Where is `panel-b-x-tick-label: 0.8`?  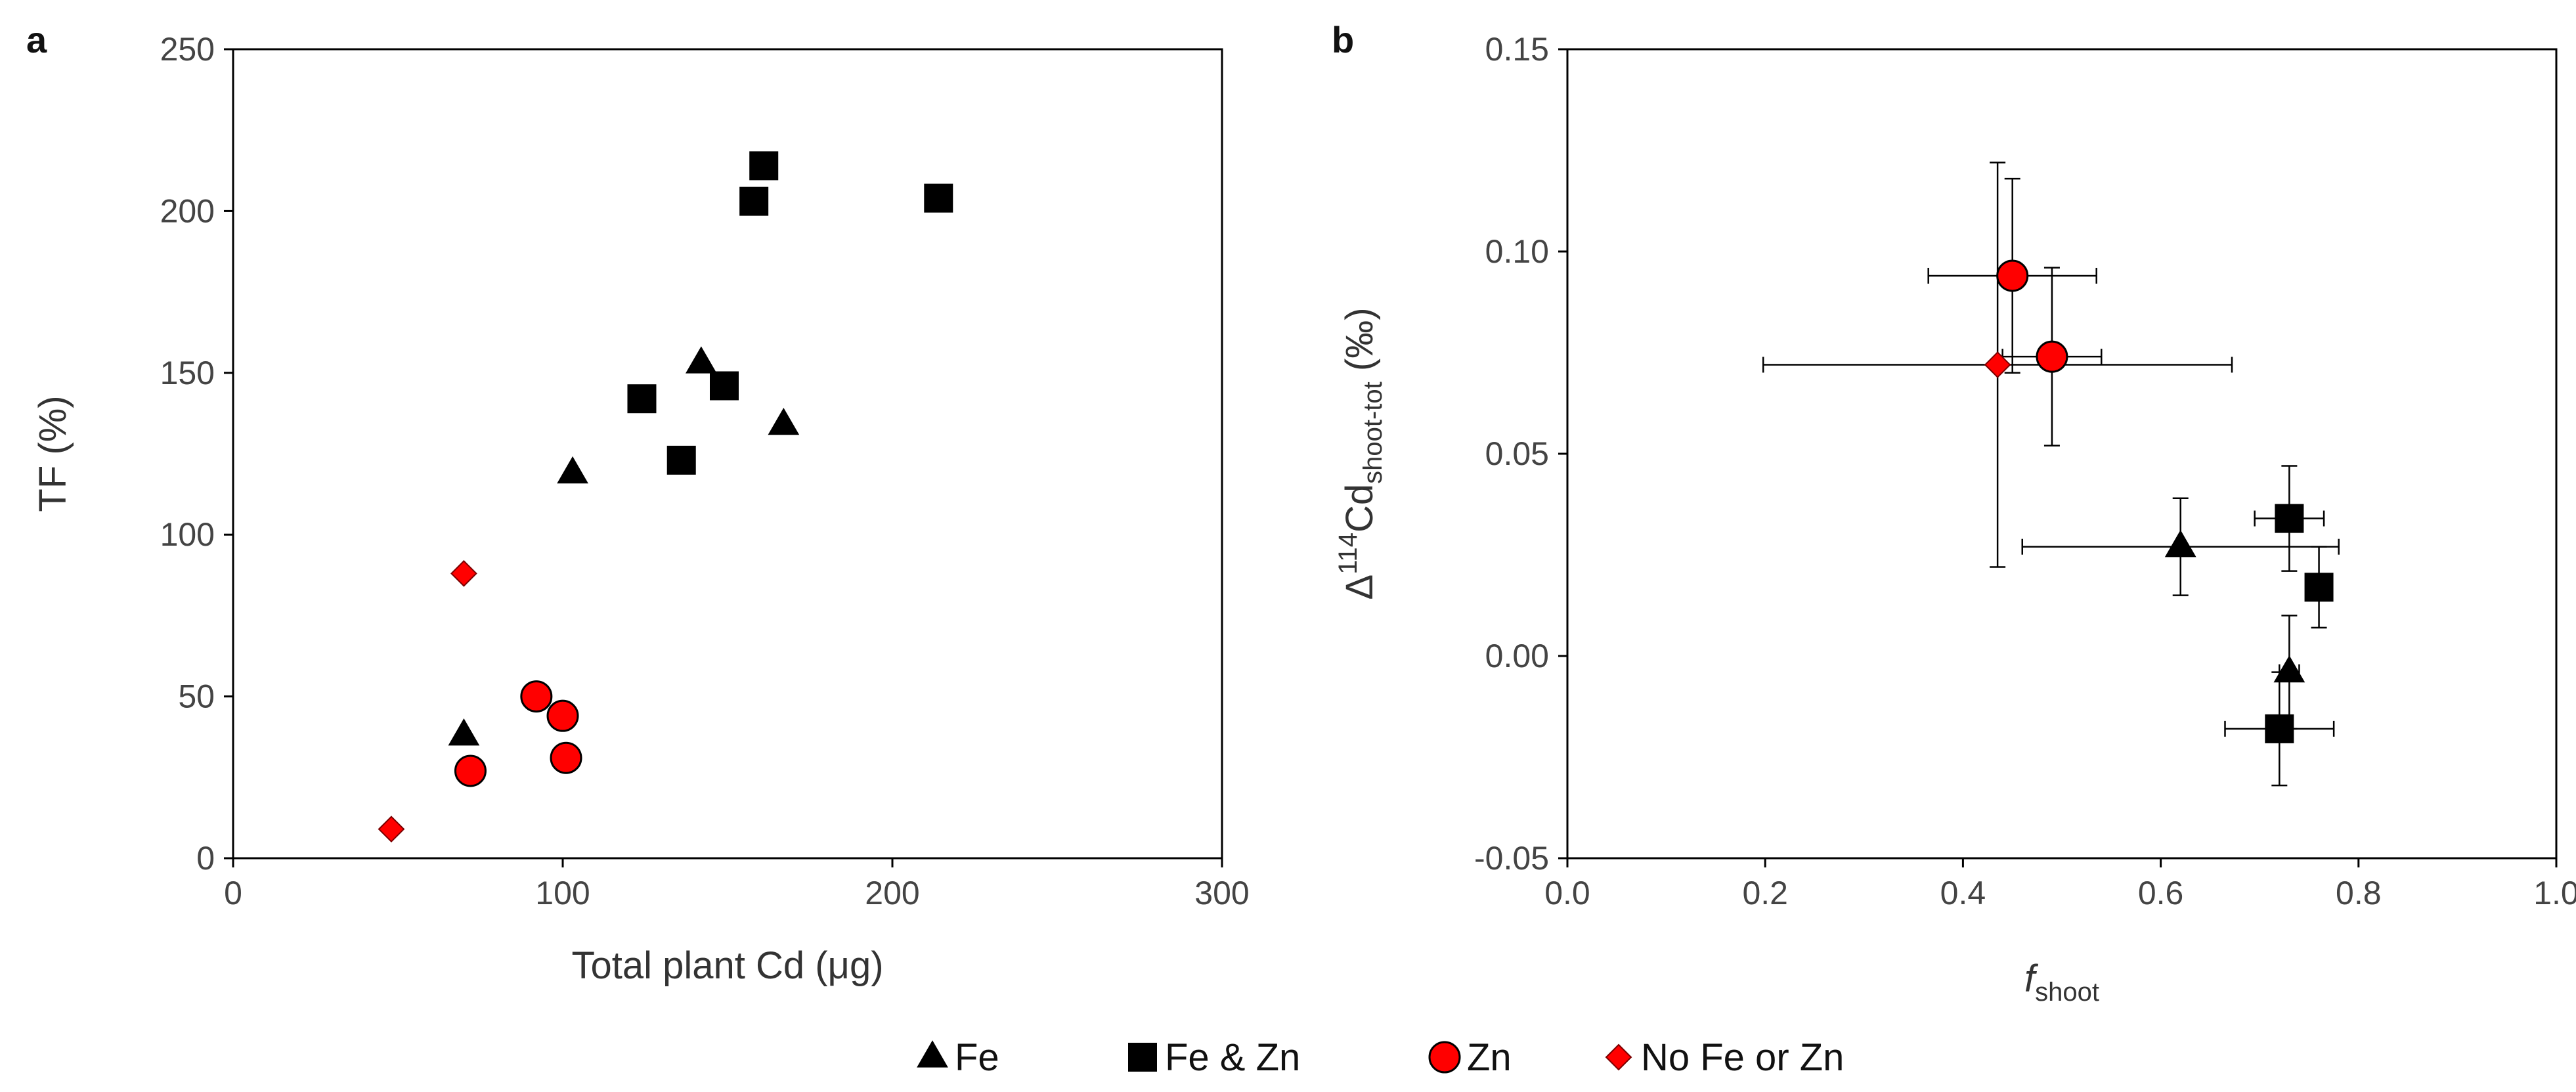
panel-b-x-tick-label: 0.8 is located at coordinates (2359, 893).